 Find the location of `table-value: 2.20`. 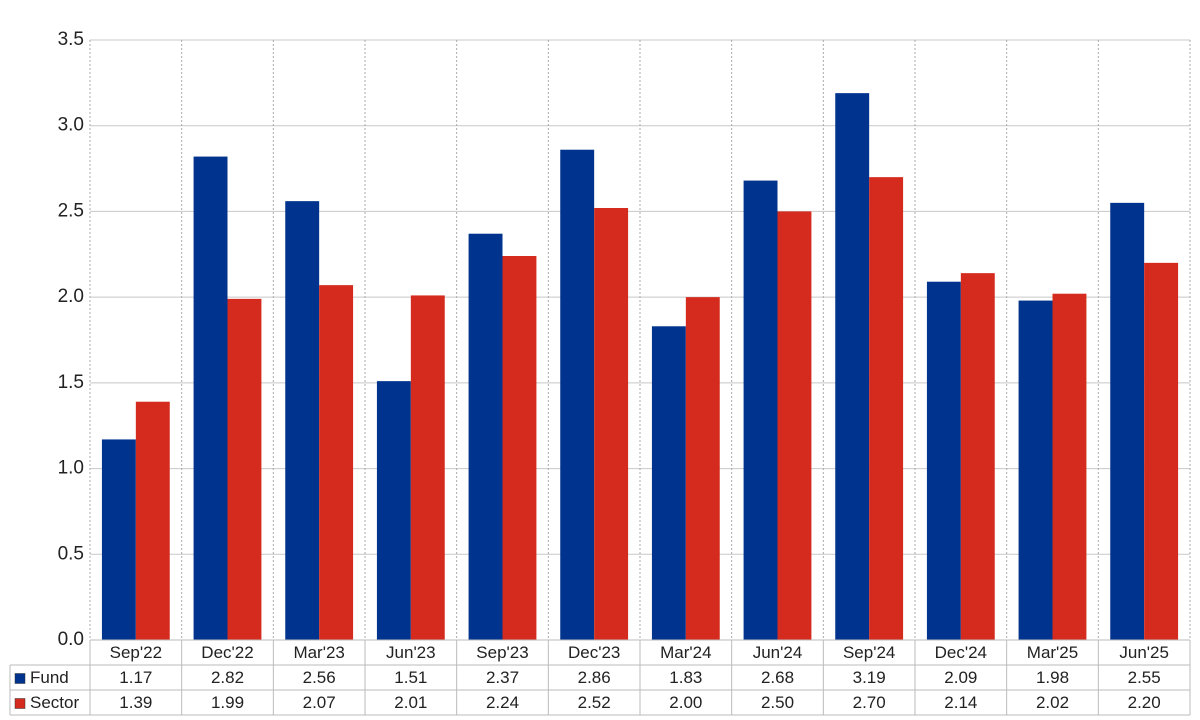

table-value: 2.20 is located at coordinates (1144, 702).